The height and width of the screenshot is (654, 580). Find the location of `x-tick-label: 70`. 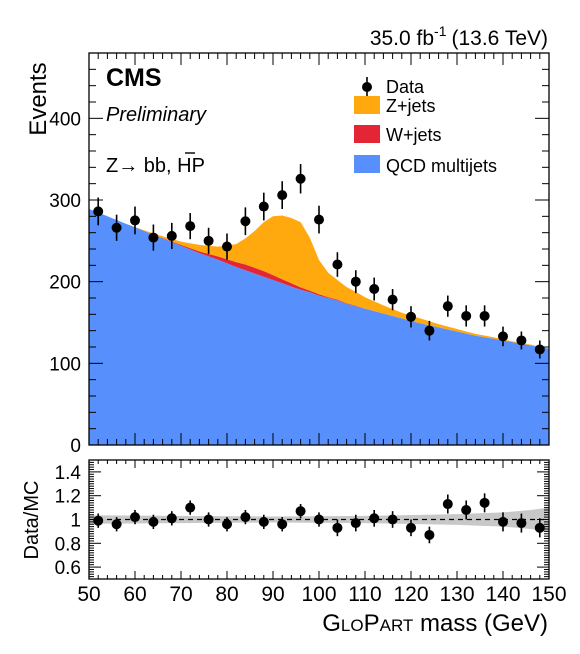

x-tick-label: 70 is located at coordinates (180, 594).